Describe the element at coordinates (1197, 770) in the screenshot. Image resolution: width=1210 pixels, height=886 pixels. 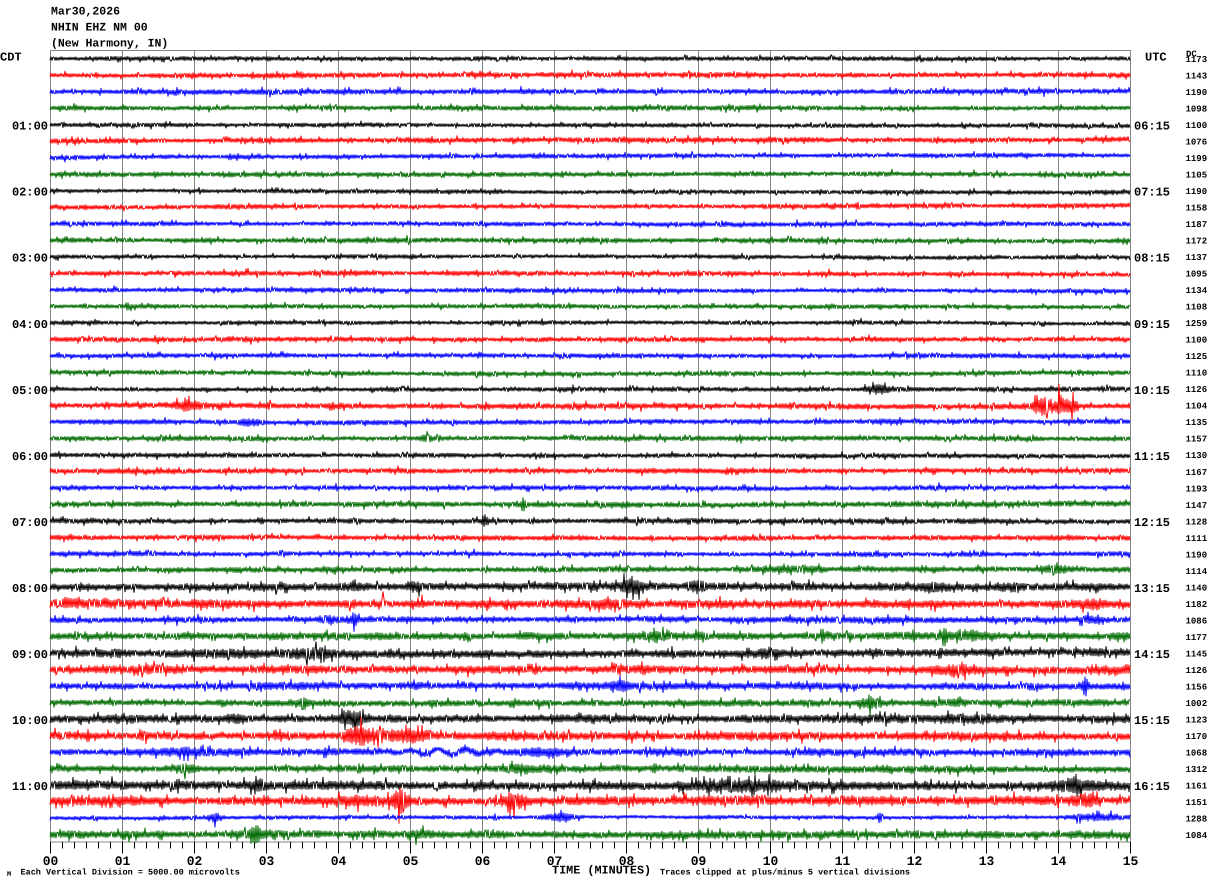
I see `svg-text: 1312` at that location.